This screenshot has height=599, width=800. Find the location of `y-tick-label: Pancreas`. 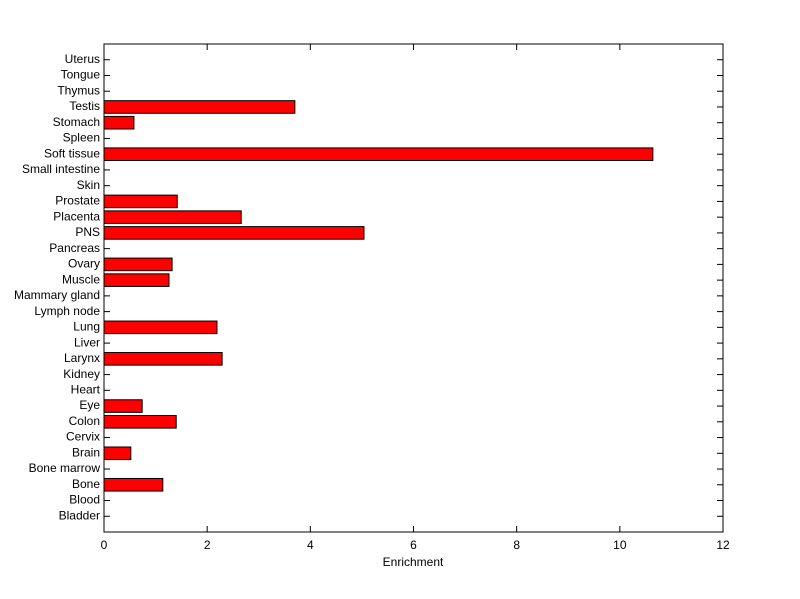

y-tick-label: Pancreas is located at coordinates (74, 248).